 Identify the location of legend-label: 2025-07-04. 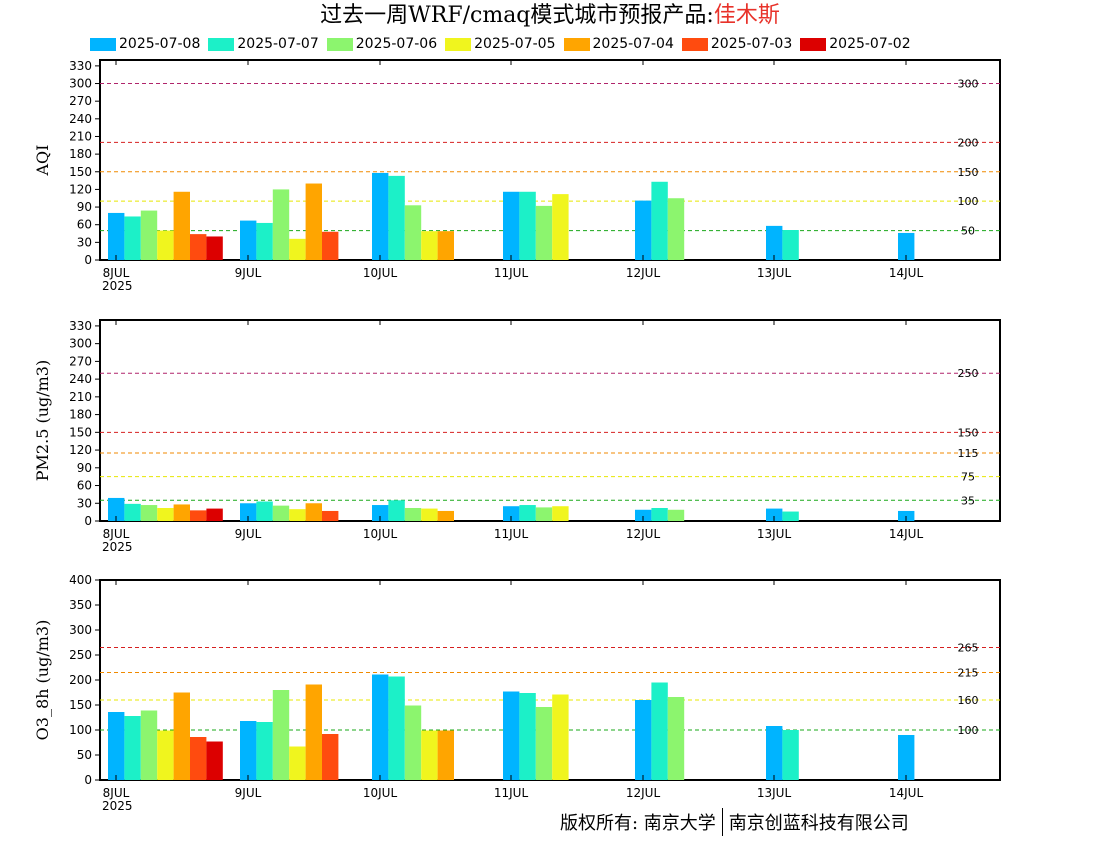
(633, 44).